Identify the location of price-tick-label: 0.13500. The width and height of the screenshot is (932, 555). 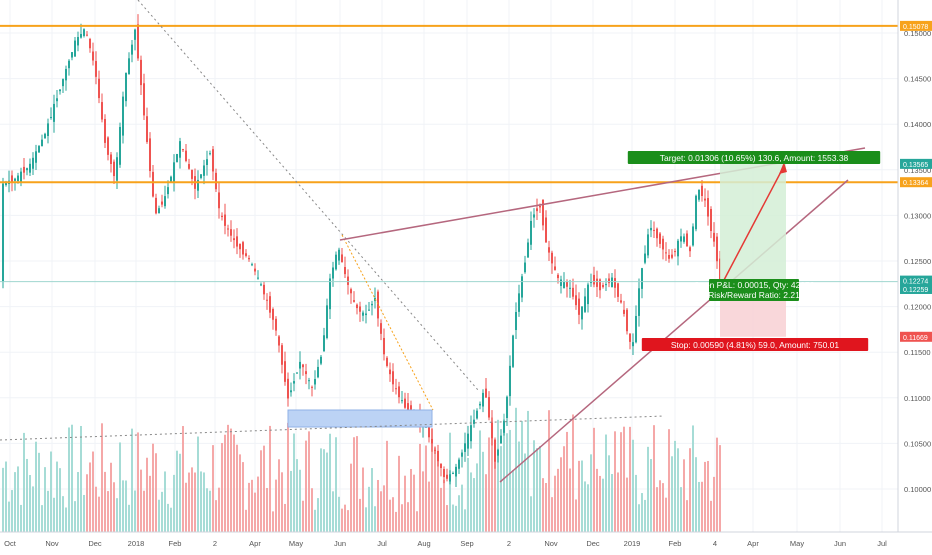
(917, 170).